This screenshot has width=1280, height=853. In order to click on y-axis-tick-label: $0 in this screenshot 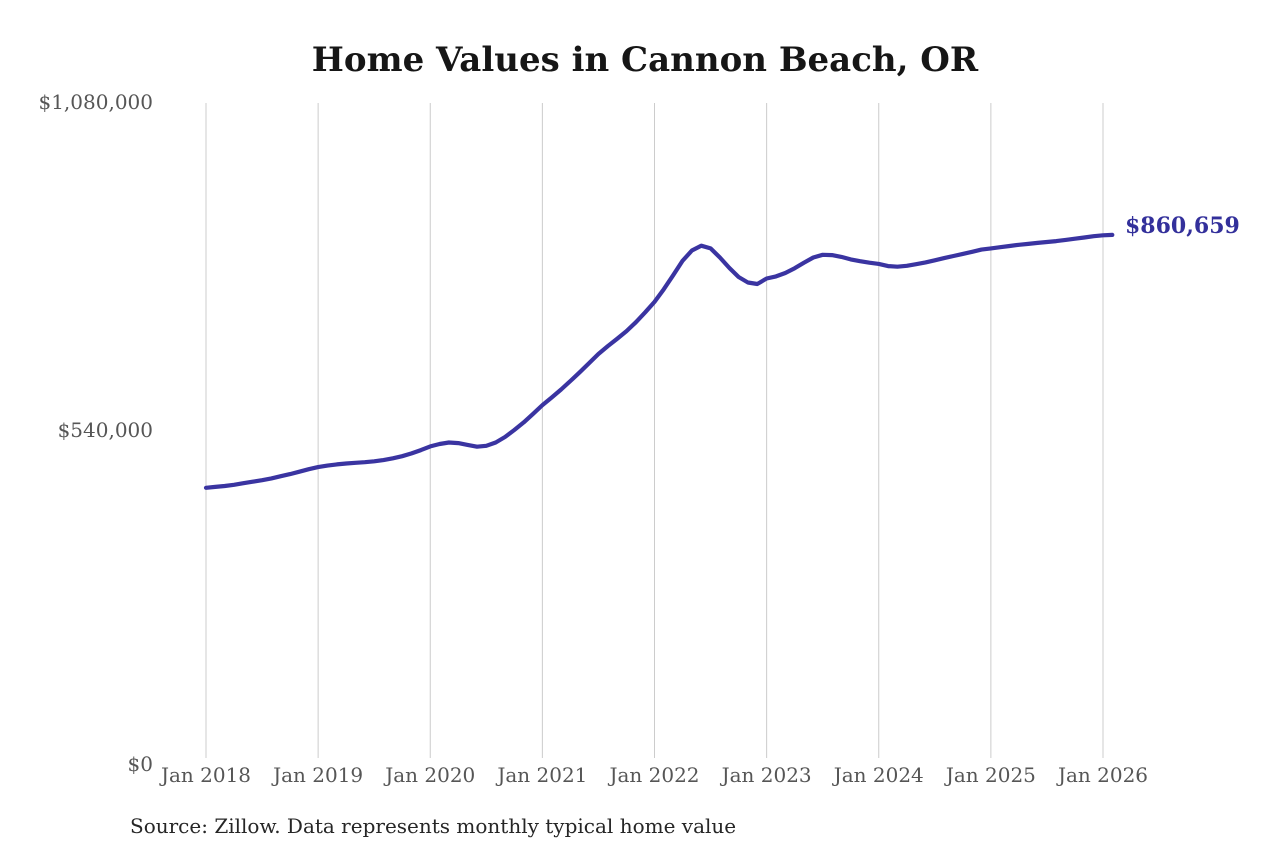, I will do `click(140, 763)`.